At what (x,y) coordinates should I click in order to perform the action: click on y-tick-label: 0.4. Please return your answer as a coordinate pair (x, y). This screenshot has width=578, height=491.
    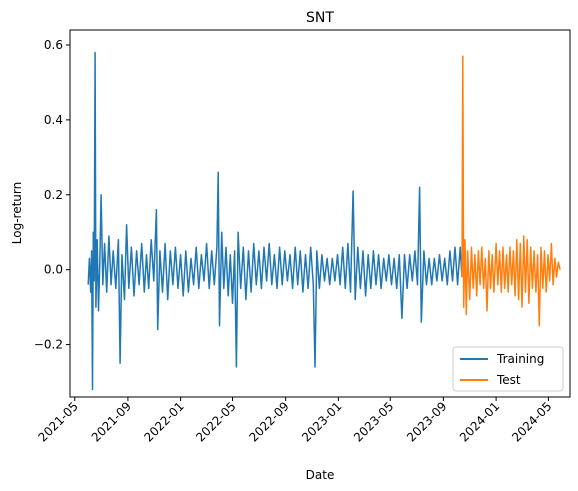
    Looking at the image, I should click on (53, 120).